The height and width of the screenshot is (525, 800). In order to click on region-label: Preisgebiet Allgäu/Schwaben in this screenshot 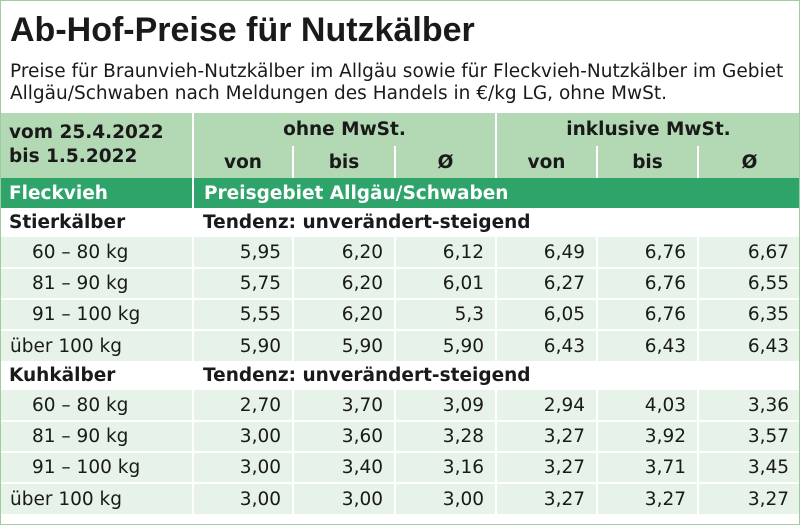, I will do `click(495, 193)`.